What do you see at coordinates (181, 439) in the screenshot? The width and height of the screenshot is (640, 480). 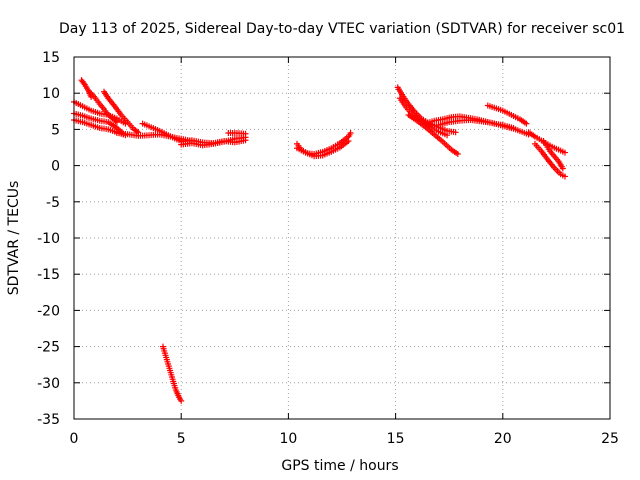 I see `x-tick-label: 5` at bounding box center [181, 439].